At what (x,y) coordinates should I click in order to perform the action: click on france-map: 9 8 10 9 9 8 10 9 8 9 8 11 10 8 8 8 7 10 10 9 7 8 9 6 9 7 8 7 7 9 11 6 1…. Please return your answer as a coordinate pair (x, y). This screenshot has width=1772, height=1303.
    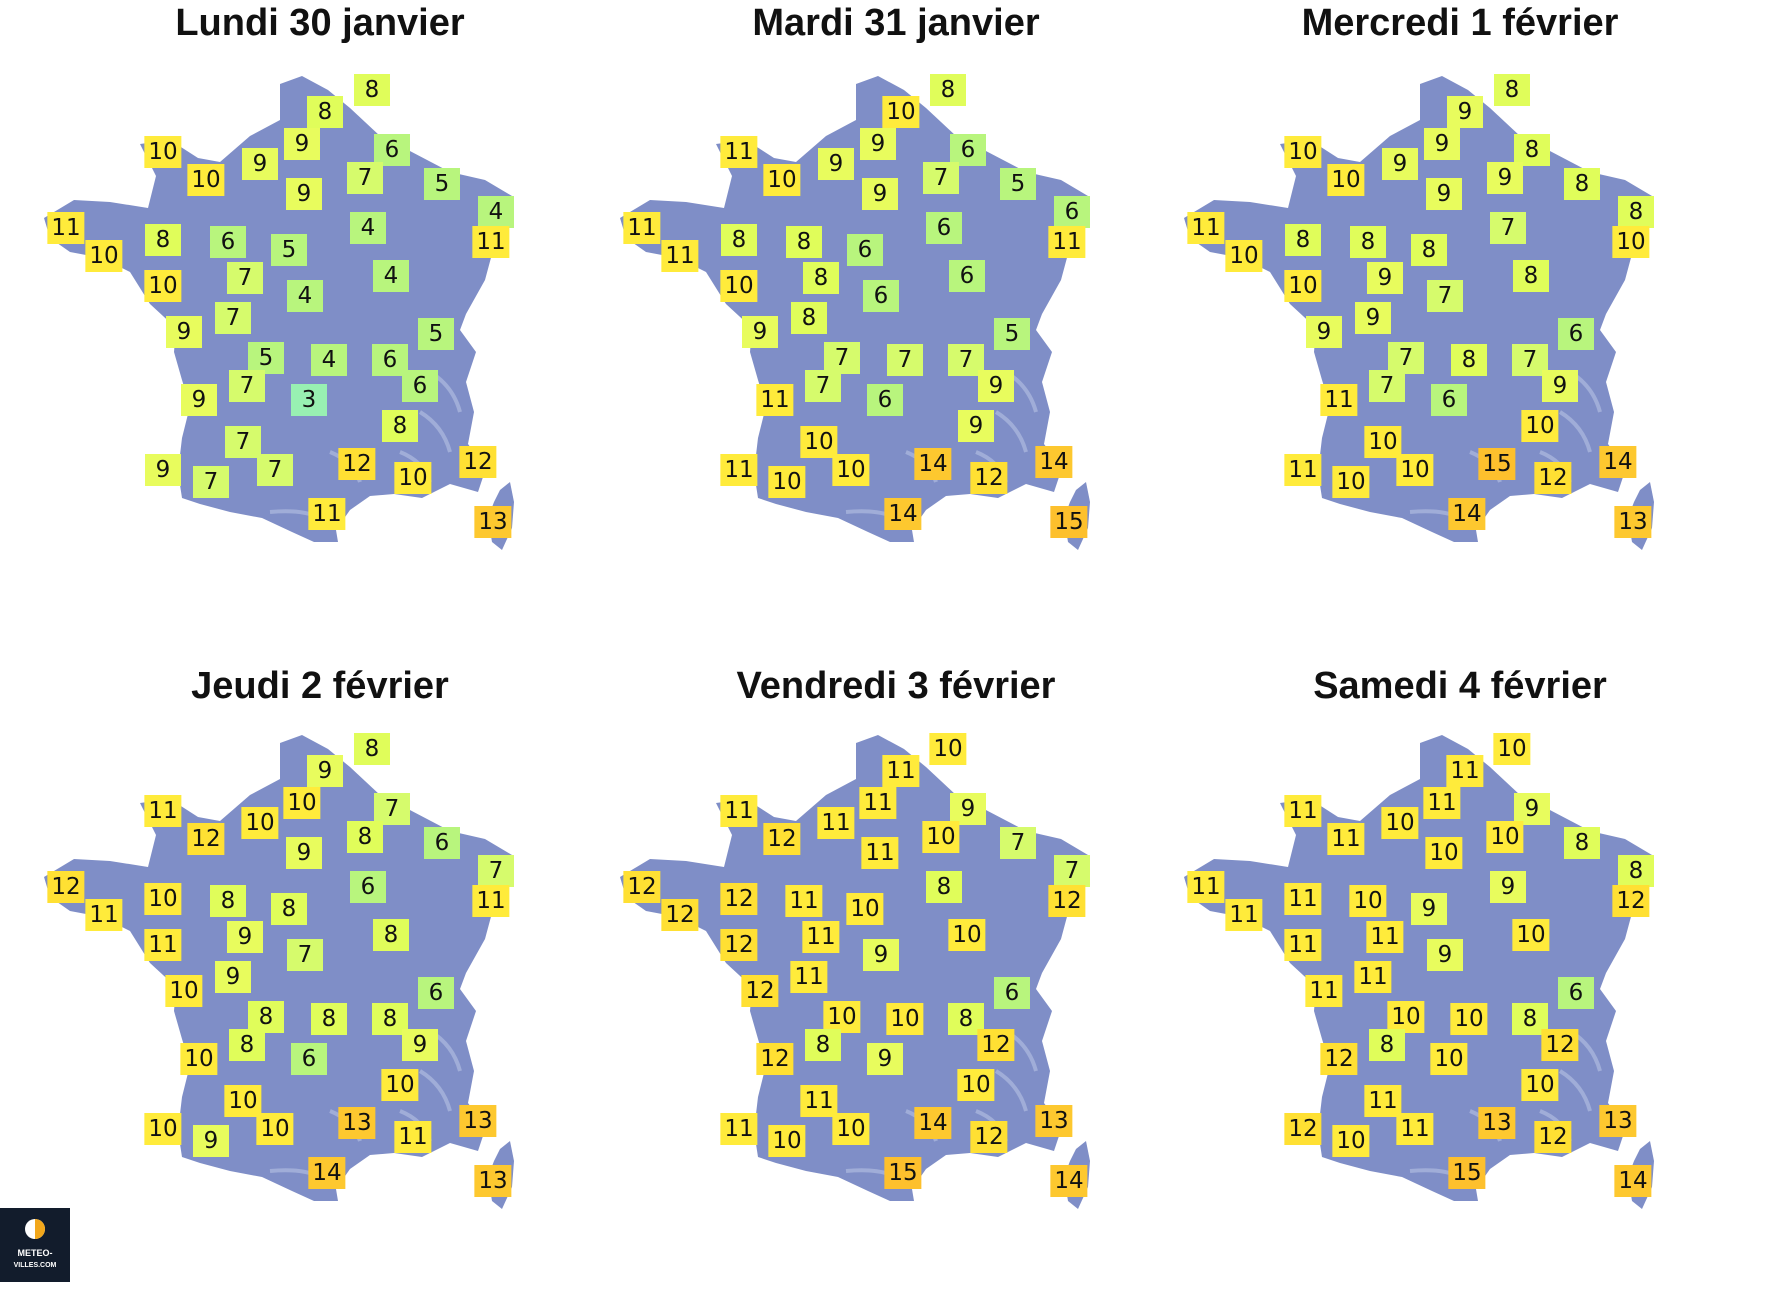
    Looking at the image, I should click on (1460, 352).